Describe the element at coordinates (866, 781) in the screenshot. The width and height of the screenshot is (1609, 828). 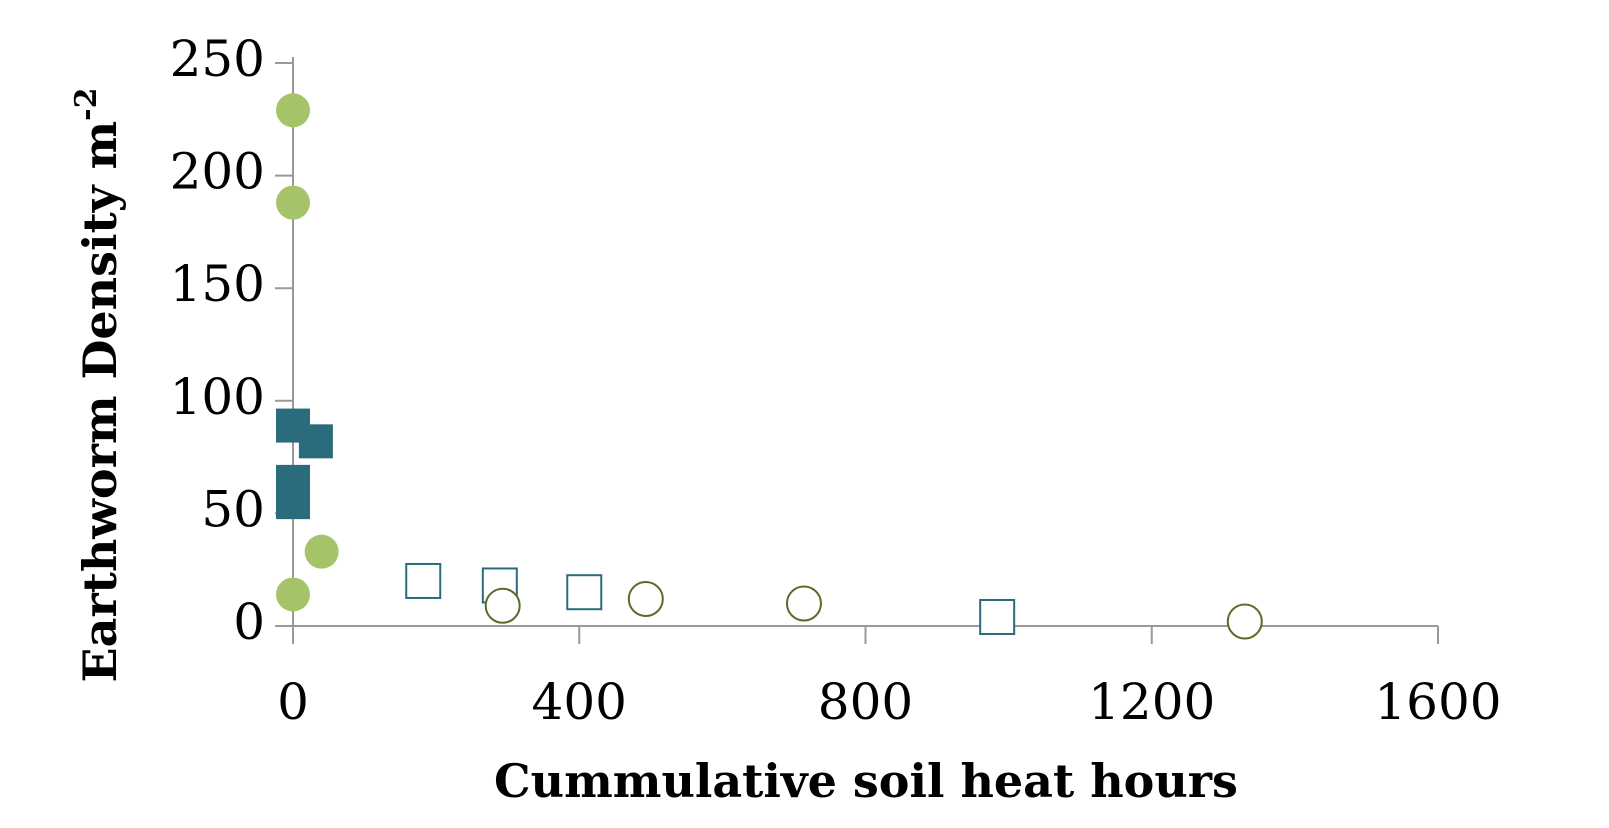
I see `x-axis-title: Cummulative soil heat hours` at that location.